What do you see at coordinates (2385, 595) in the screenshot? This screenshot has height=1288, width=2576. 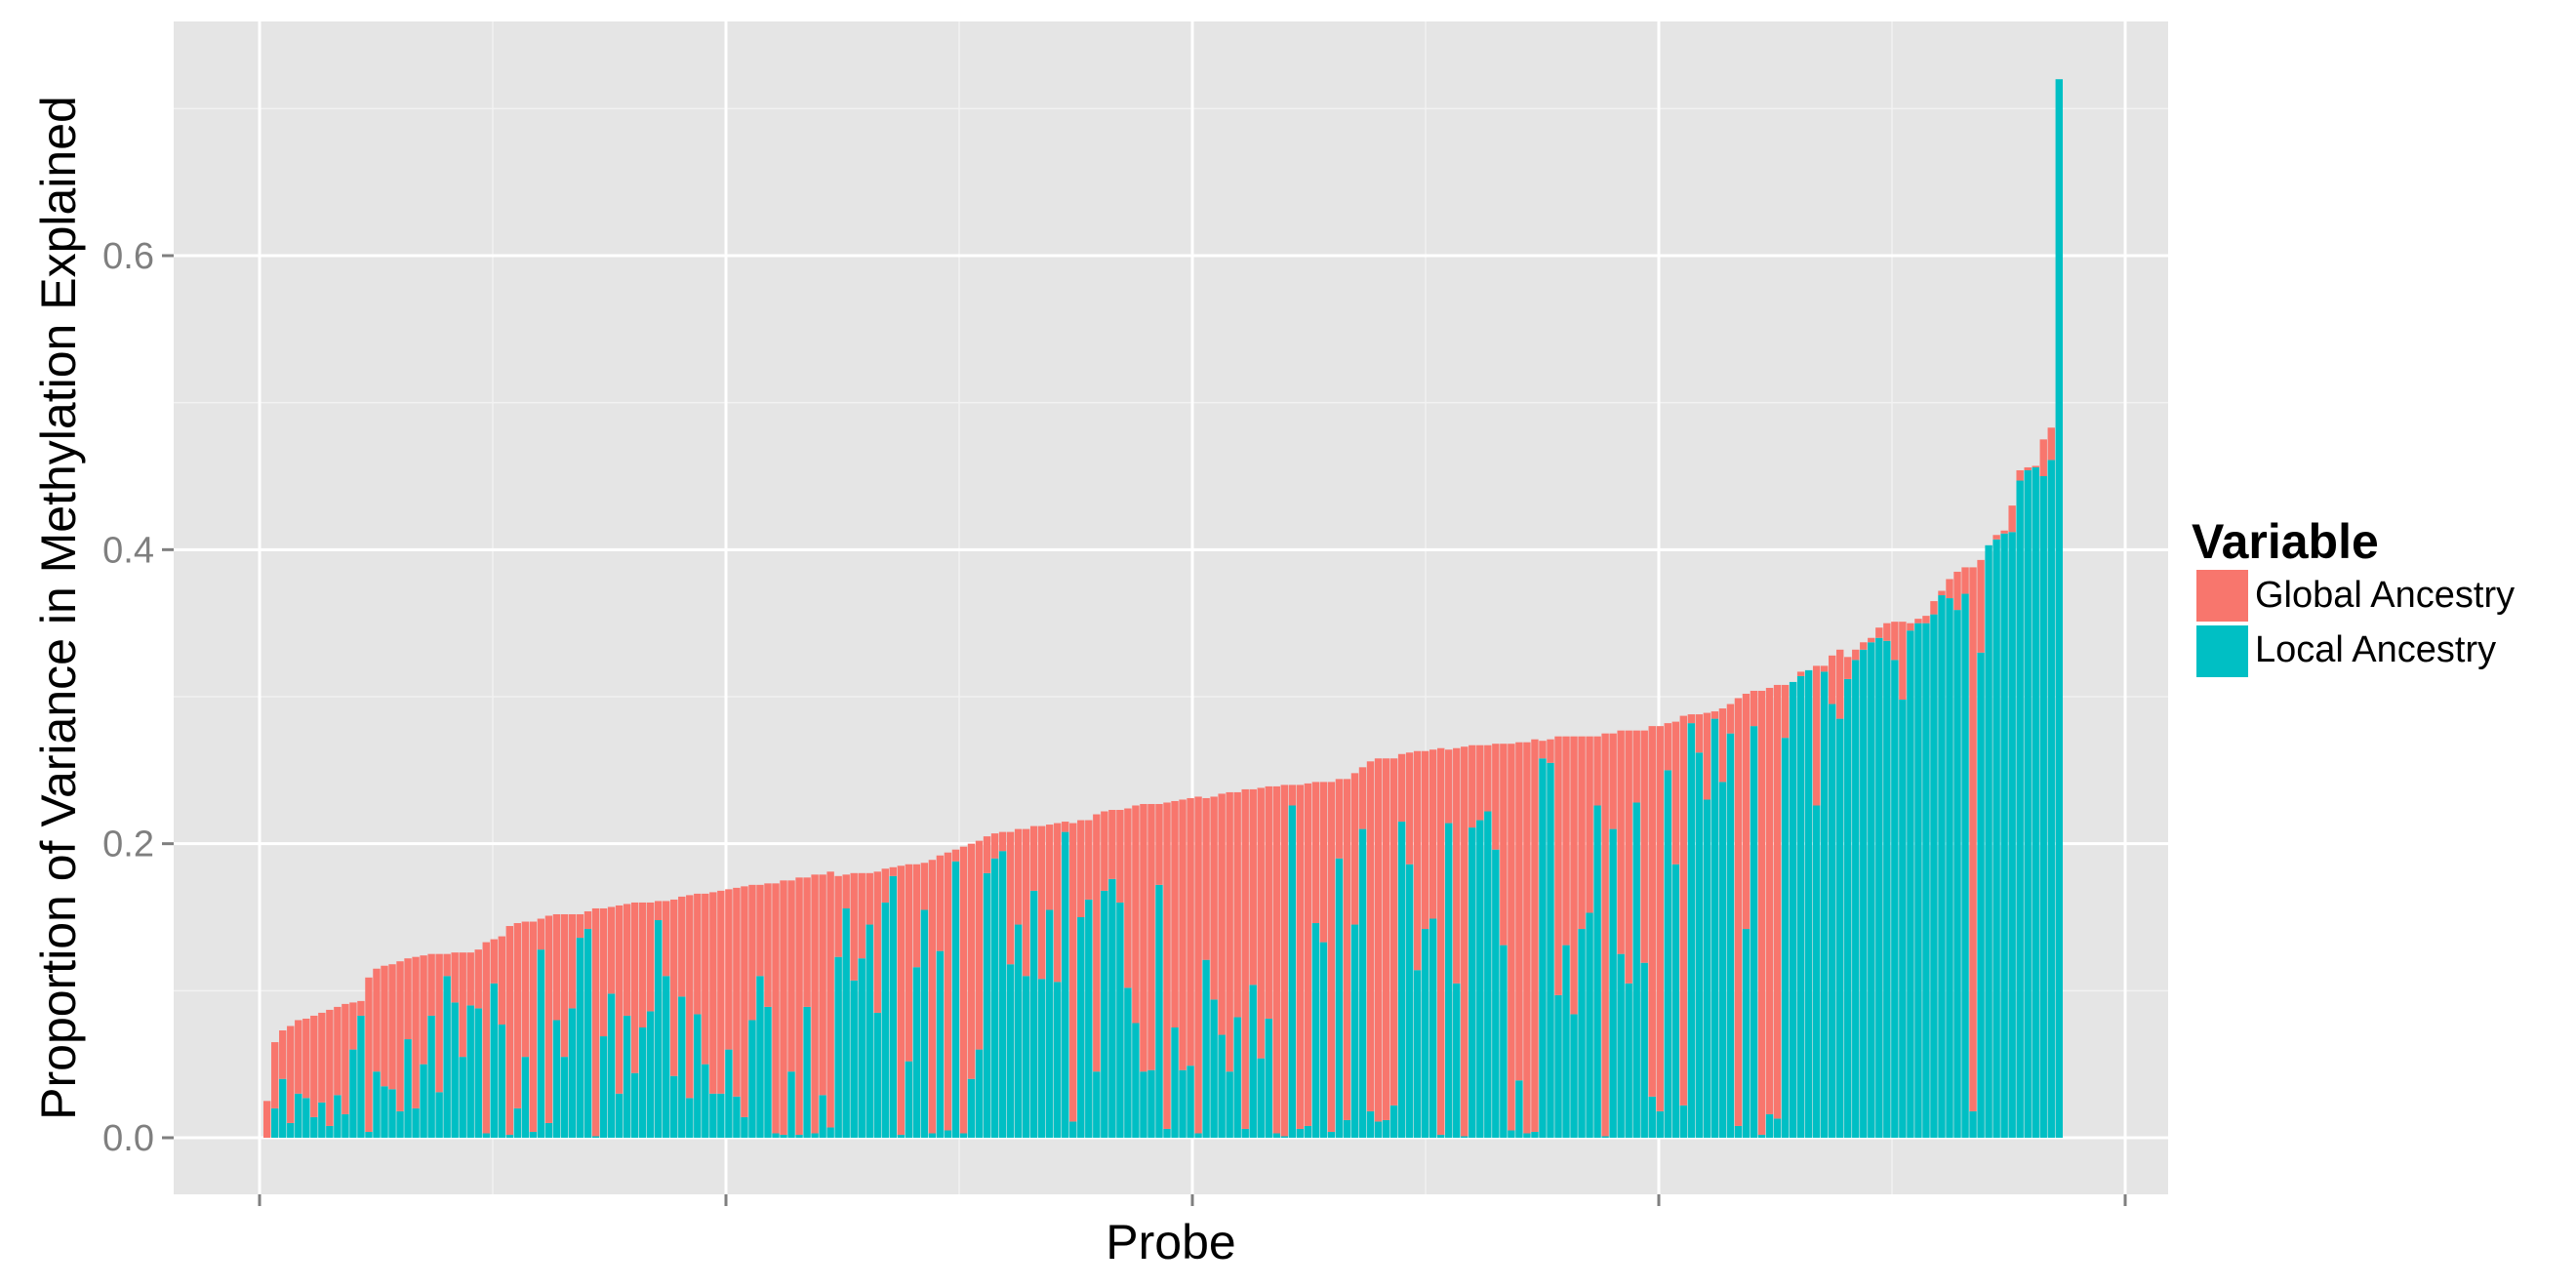 I see `legend-label-global-ancestry: Global Ancestry` at bounding box center [2385, 595].